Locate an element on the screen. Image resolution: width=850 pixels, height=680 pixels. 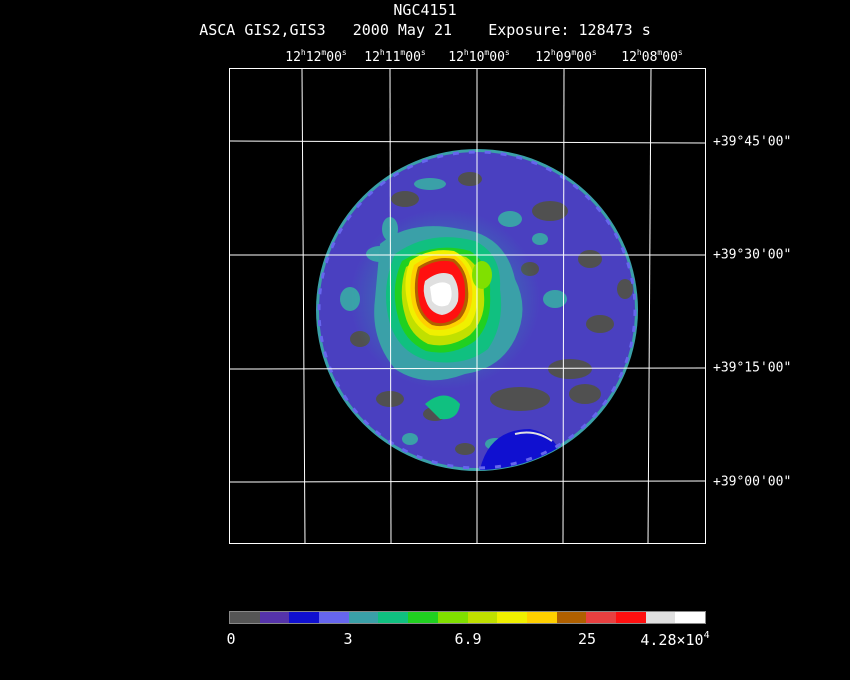
colorbar-label: 3 is located at coordinates (348, 639).